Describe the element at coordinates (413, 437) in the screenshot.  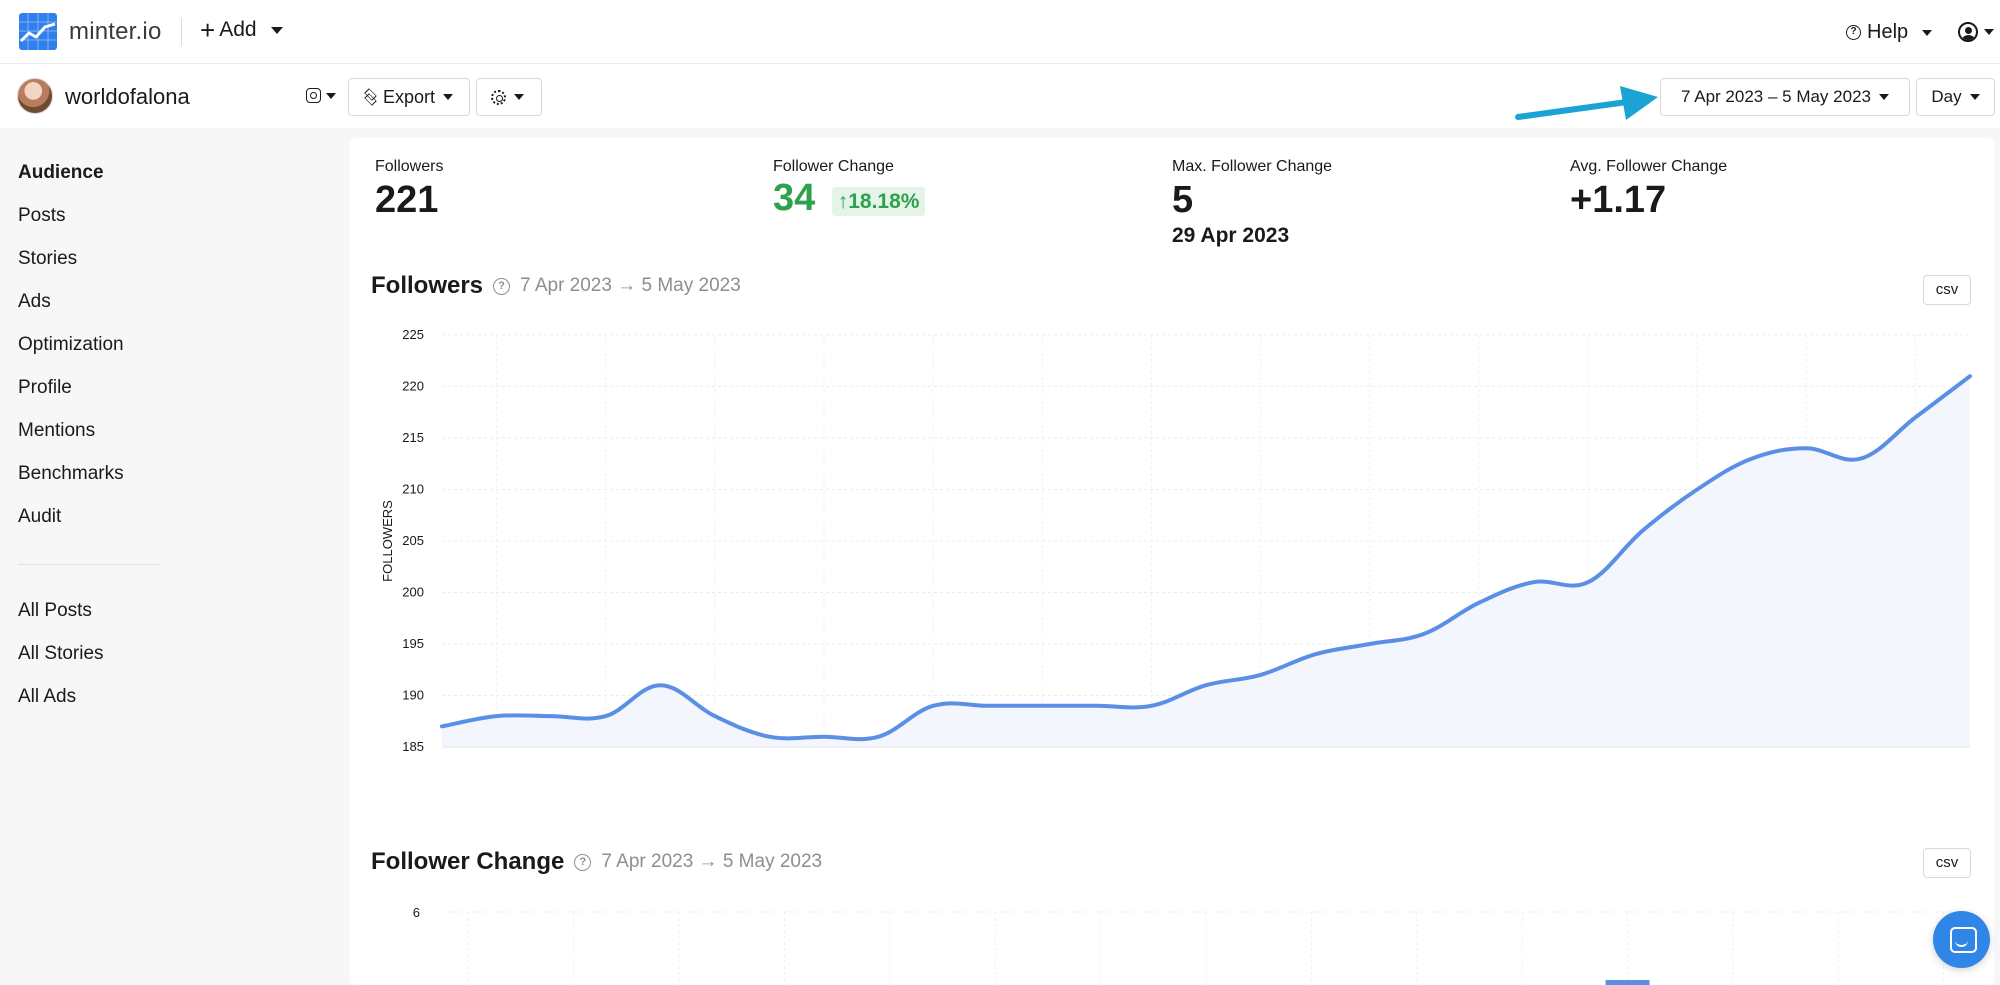
I see `y-tick-label: 215` at that location.